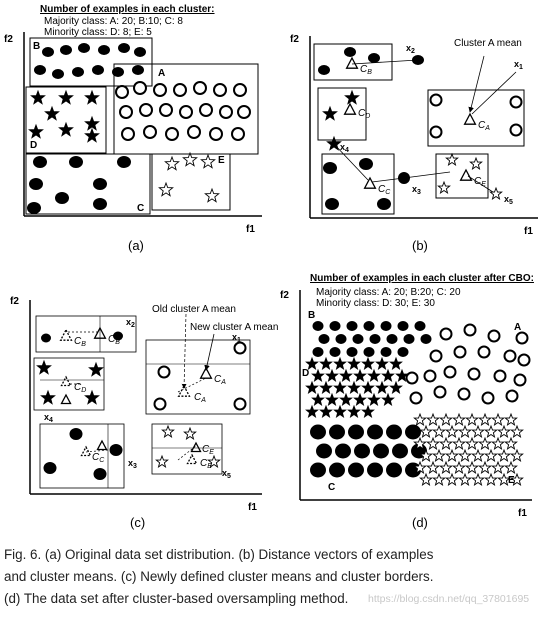 The width and height of the screenshot is (554, 624). I want to click on panel-c-x5: x5, so click(226, 474).